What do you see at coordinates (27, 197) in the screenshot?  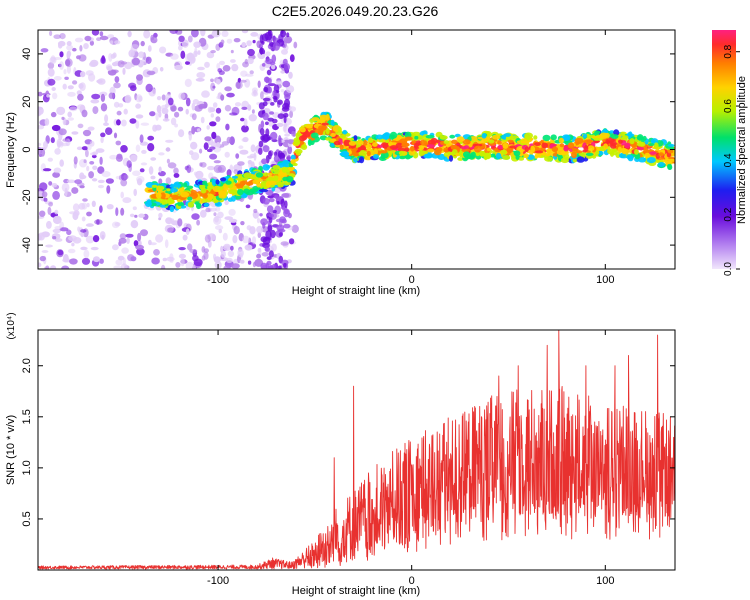 I see `spectrogram-y-tick-label: -20` at bounding box center [27, 197].